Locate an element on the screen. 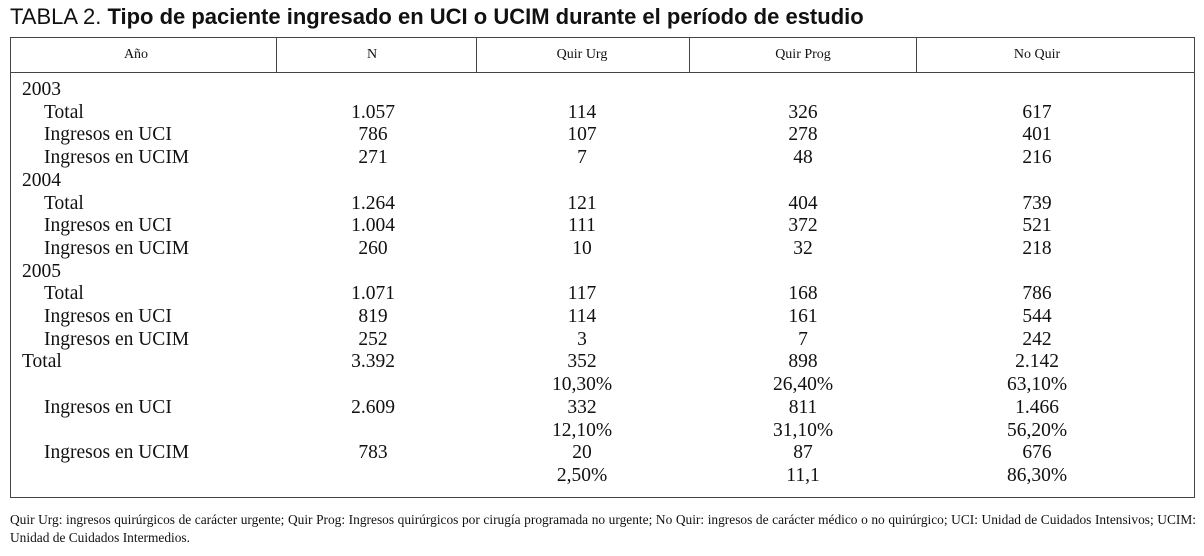  cell-value: 372 is located at coordinates (803, 226).